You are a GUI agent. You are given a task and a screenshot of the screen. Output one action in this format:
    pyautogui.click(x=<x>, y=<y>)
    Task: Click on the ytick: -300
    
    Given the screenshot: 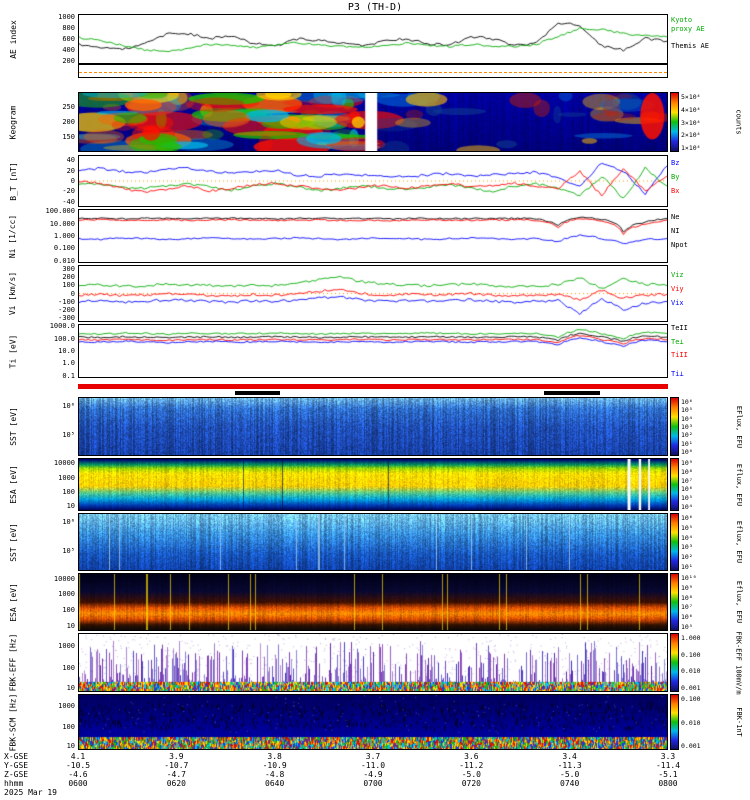 What is the action you would take?
    pyautogui.click(x=66, y=317)
    